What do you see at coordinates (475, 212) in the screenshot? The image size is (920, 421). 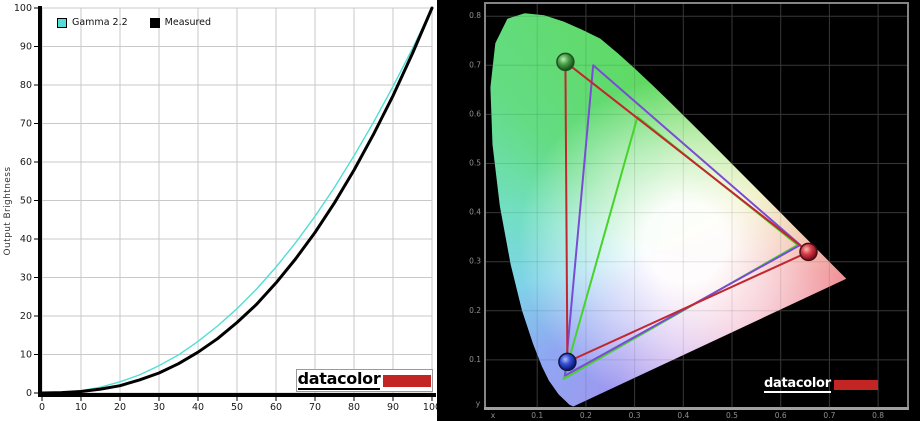 I see `cie-y-tick-label: 0.4` at bounding box center [475, 212].